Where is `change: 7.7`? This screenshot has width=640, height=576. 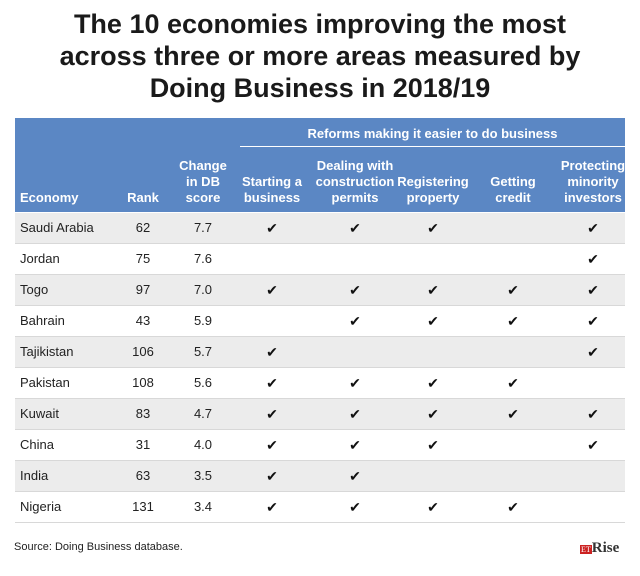
change: 7.7 is located at coordinates (203, 227).